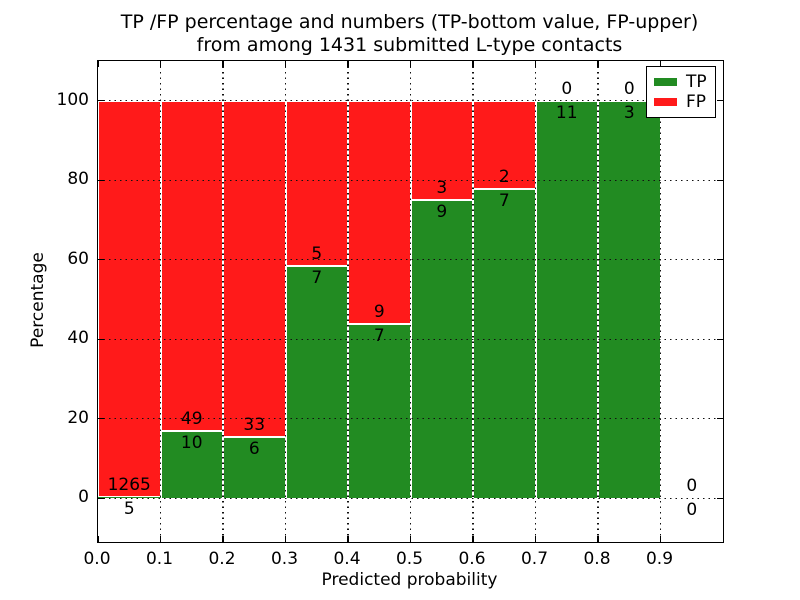  Describe the element at coordinates (317, 254) in the screenshot. I see `fp-count-label: 5` at that location.